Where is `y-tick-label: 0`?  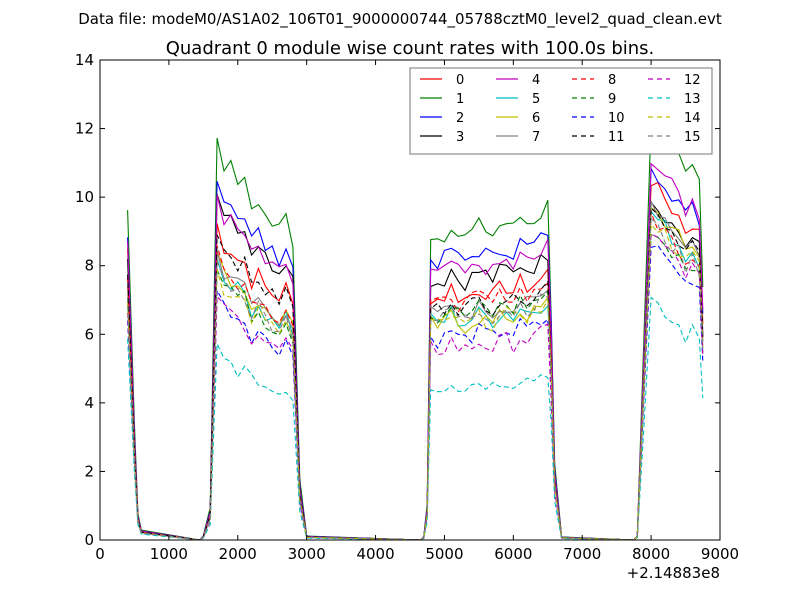
y-tick-label: 0 is located at coordinates (89, 540).